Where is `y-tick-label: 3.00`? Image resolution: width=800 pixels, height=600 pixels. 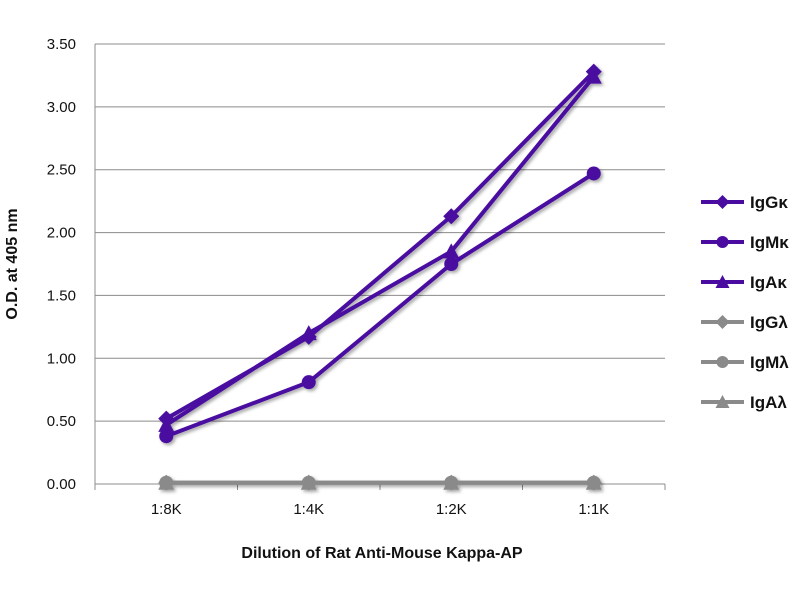
y-tick-label: 3.00 is located at coordinates (61, 107).